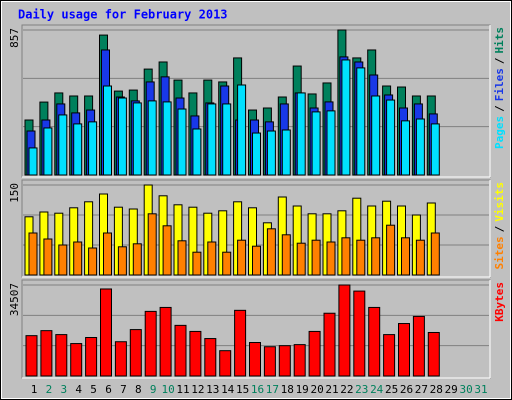  Describe the element at coordinates (14, 38) in the screenshot. I see `y-tick-label: 857` at that location.